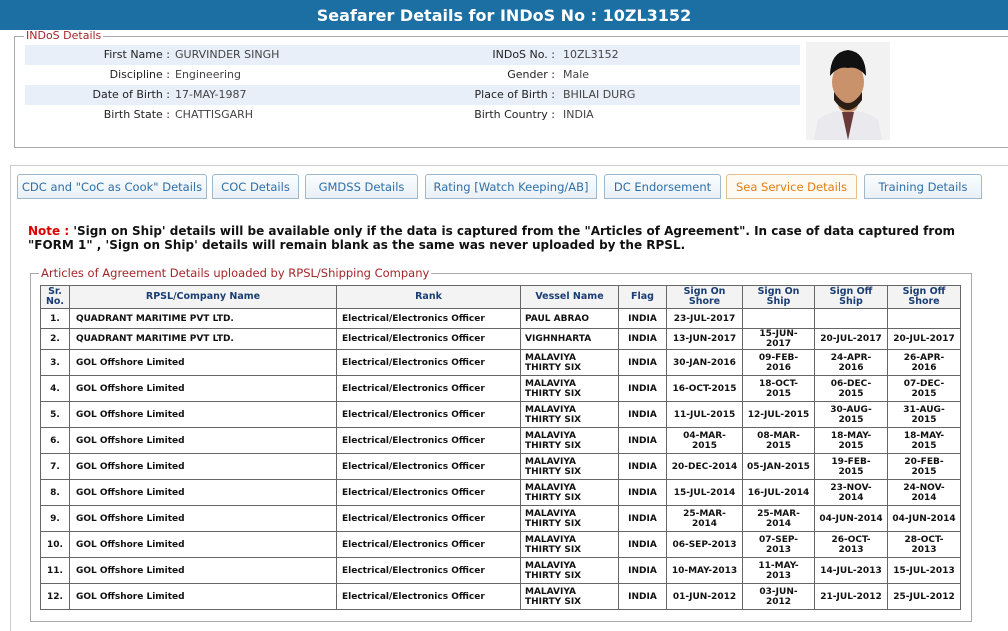 This screenshot has width=1008, height=631. Describe the element at coordinates (778, 466) in the screenshot. I see `table-cell: 05-JAN-2015` at that location.